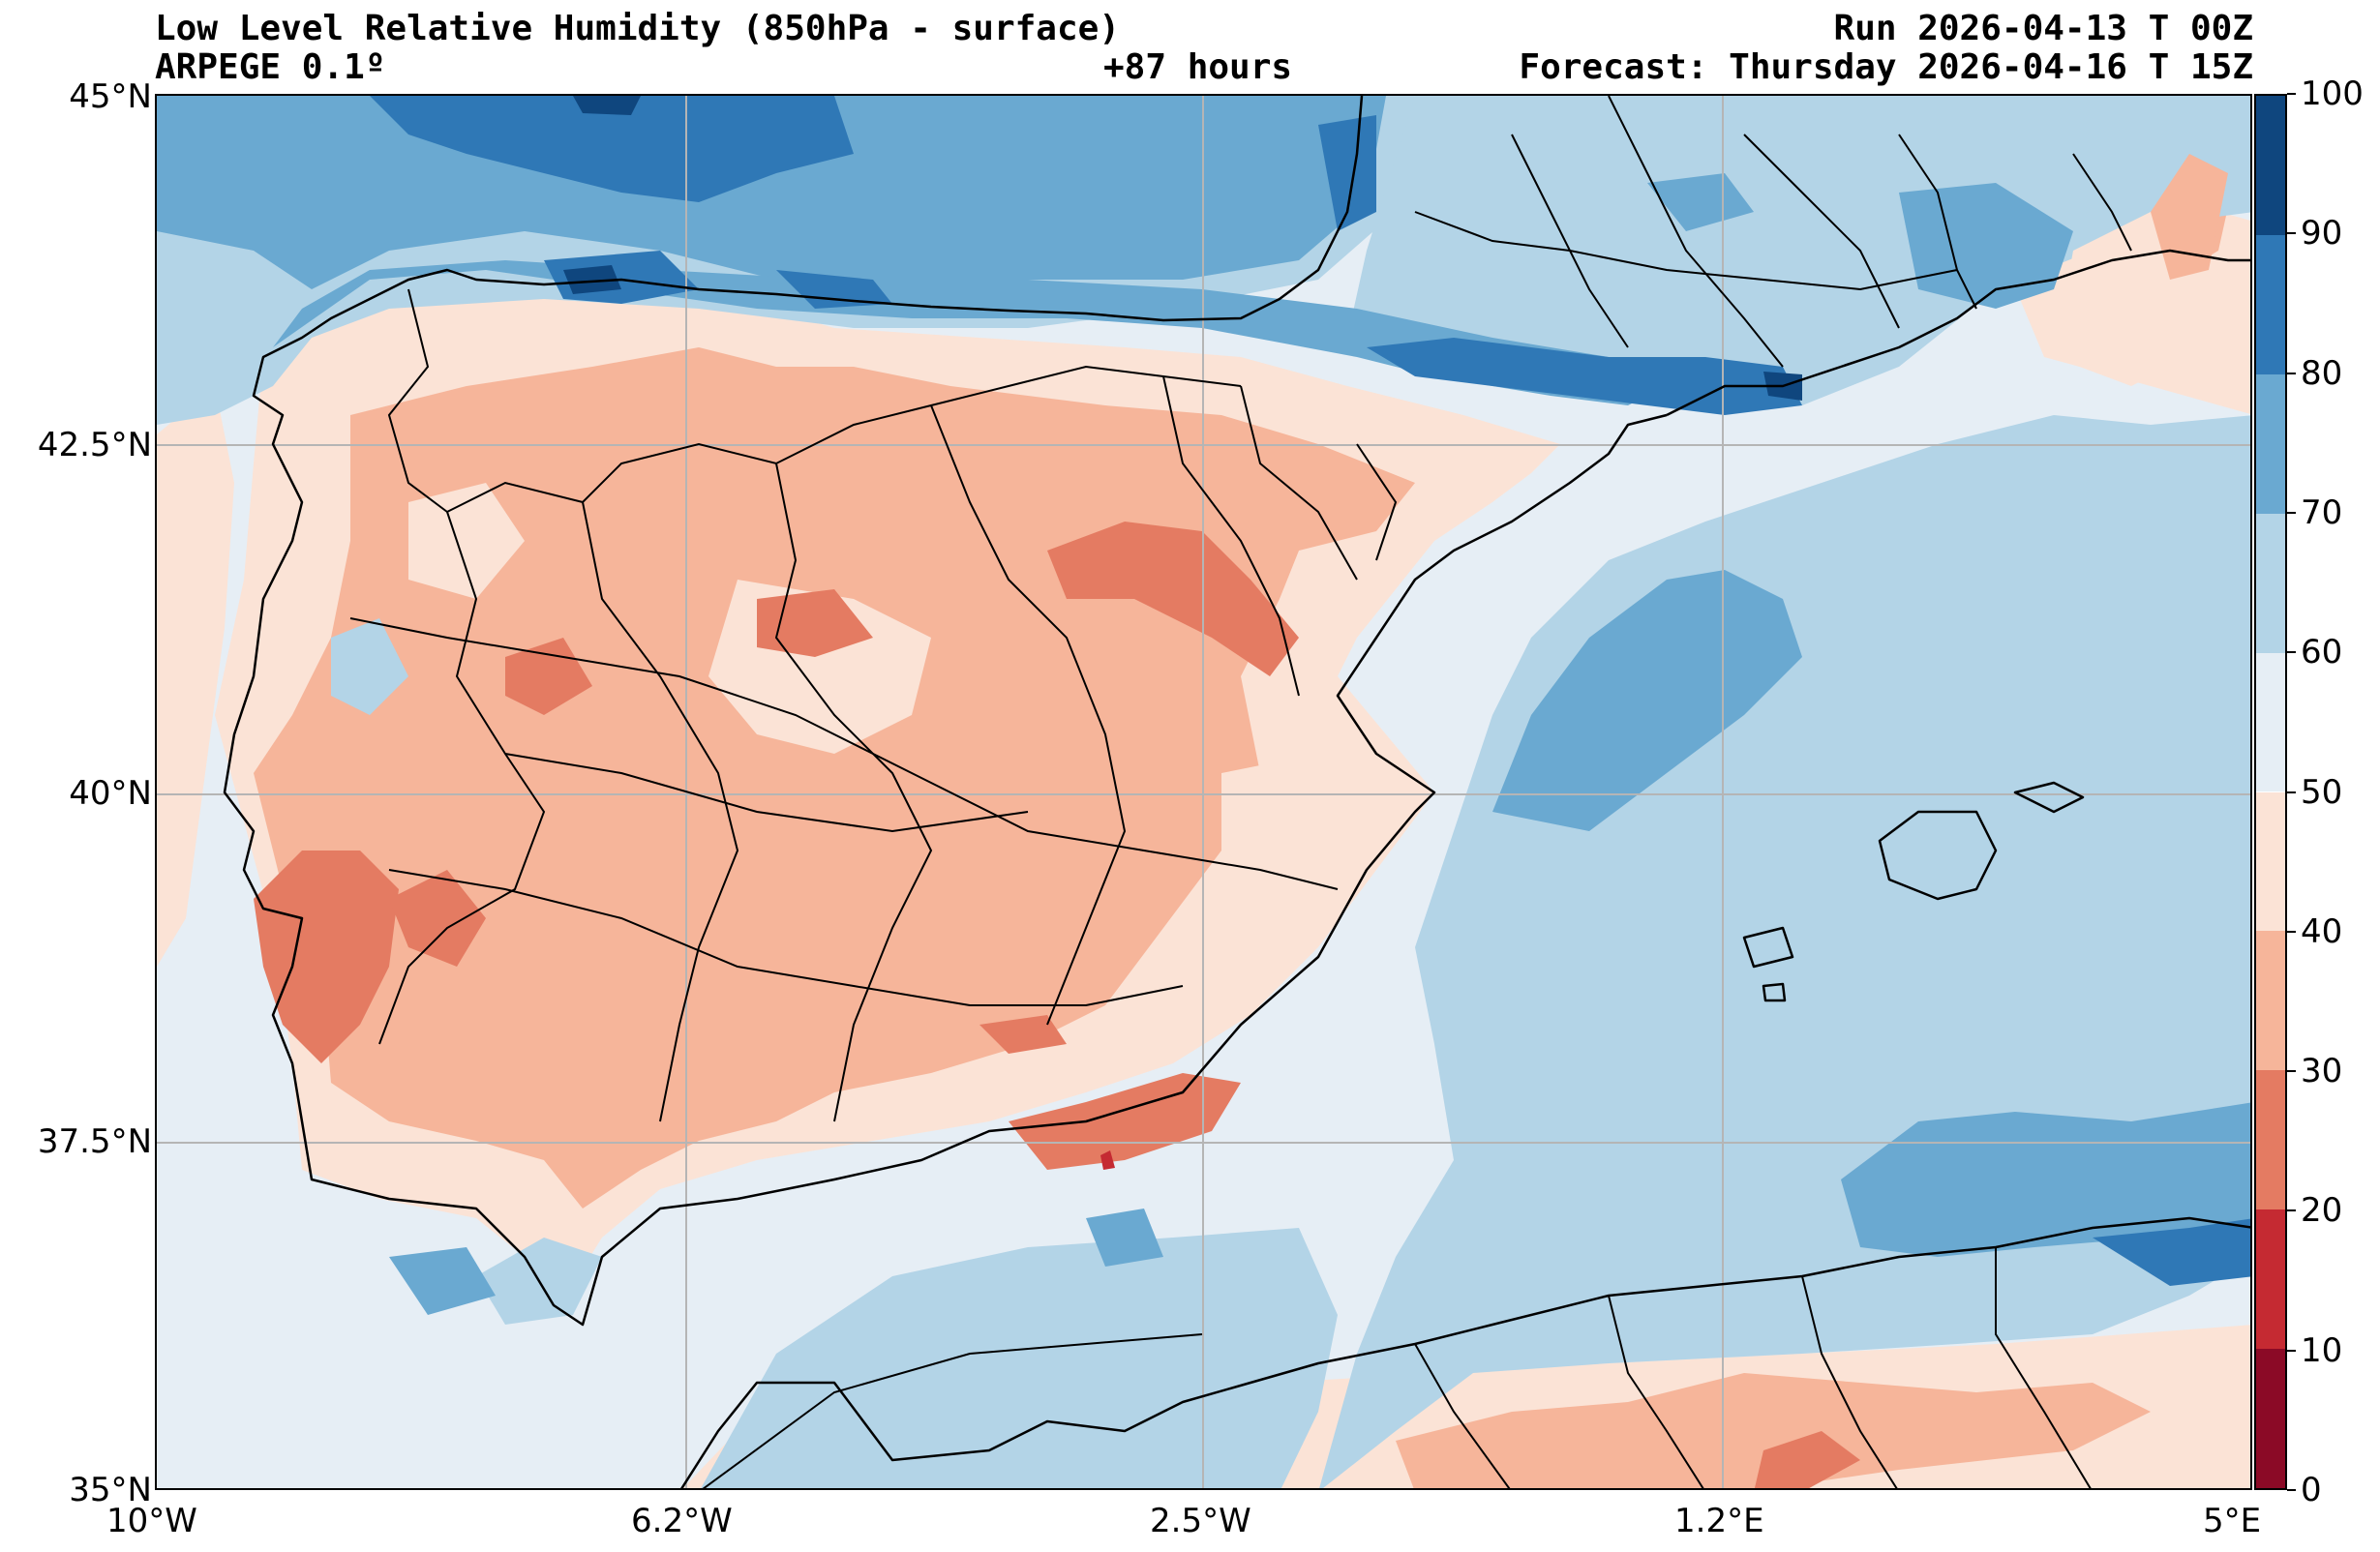  What do you see at coordinates (2322, 373) in the screenshot?
I see `colorbar-label-80: 80` at bounding box center [2322, 373].